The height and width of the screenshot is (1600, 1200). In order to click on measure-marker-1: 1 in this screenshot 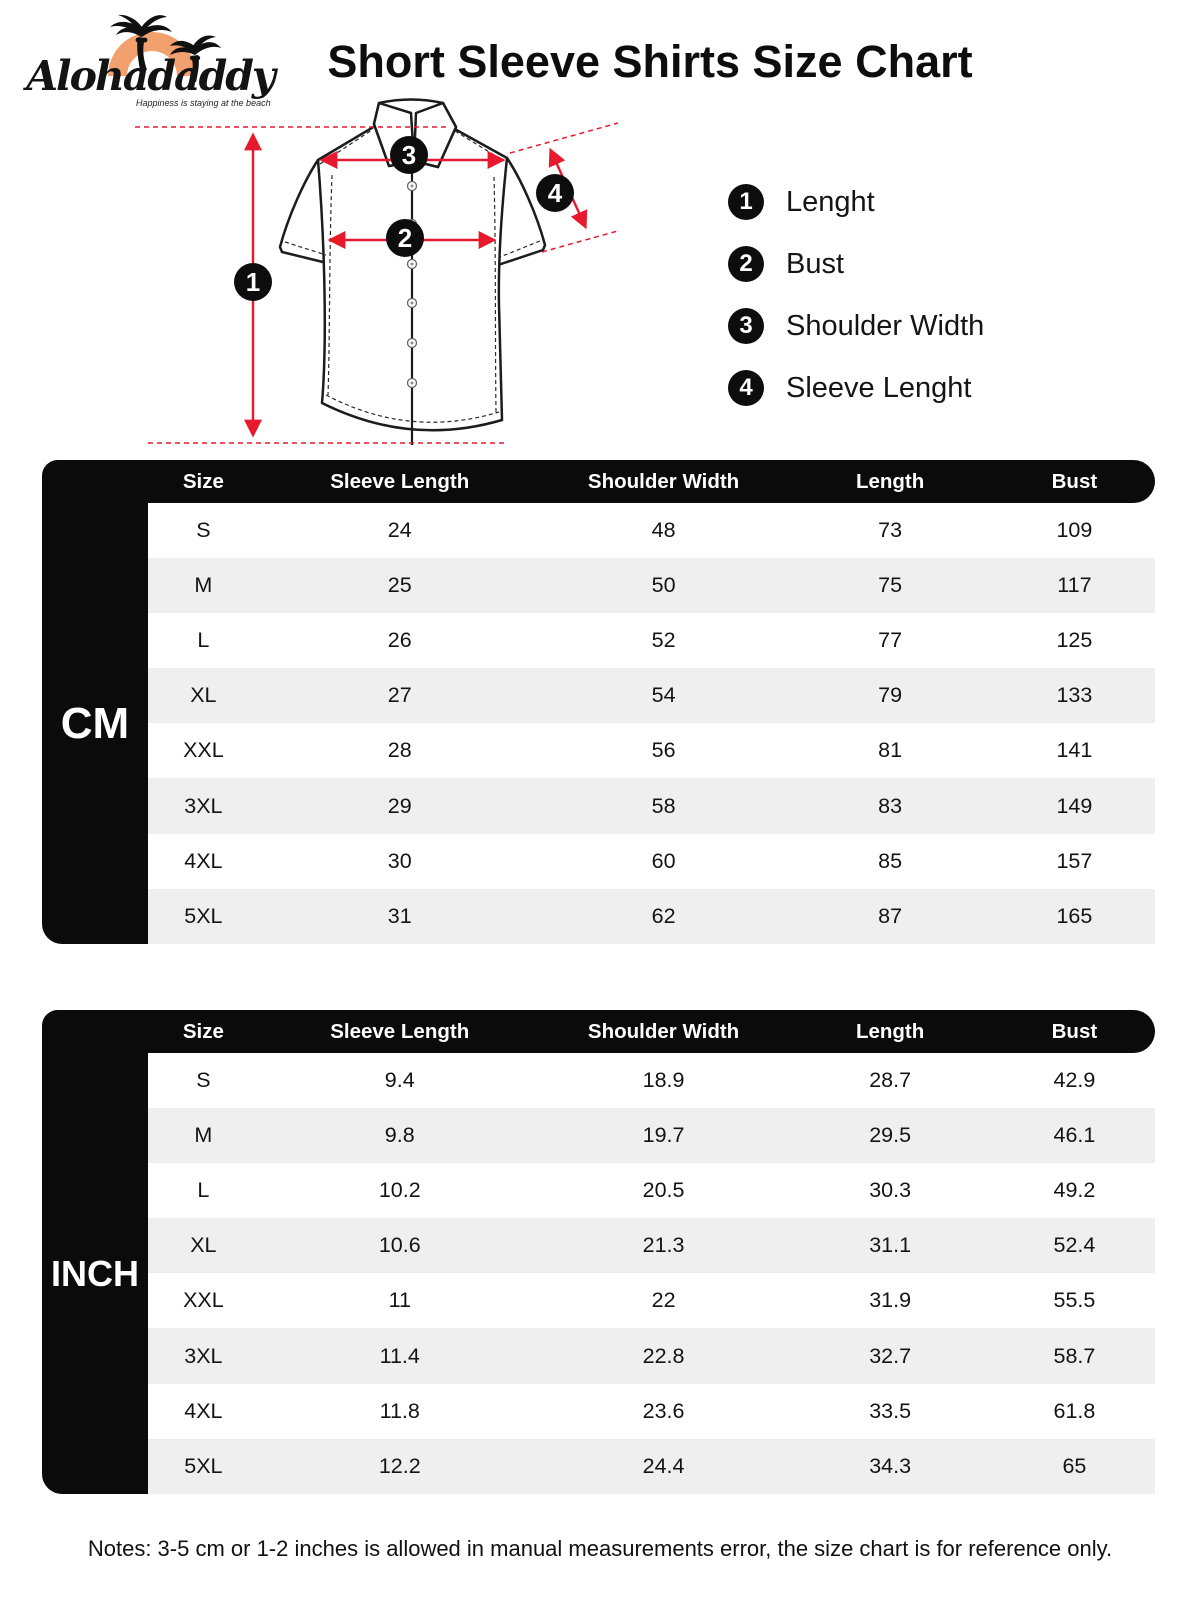, I will do `click(253, 282)`.